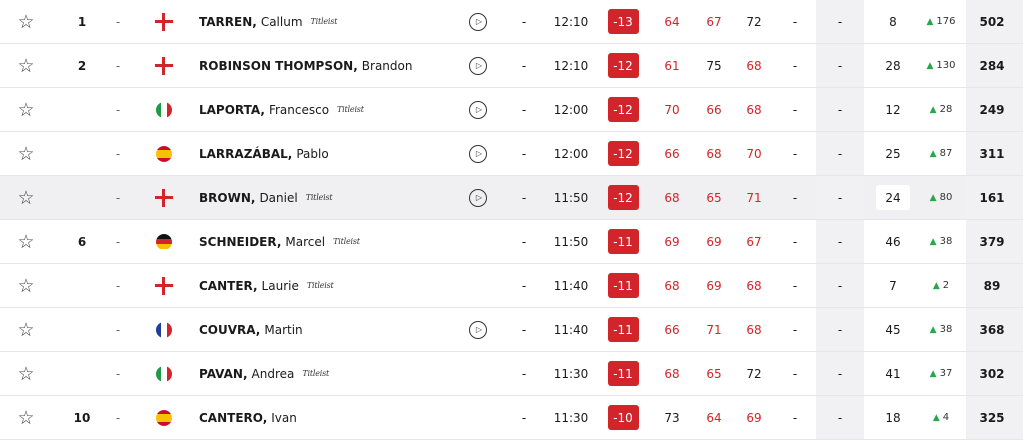  What do you see at coordinates (946, 241) in the screenshot?
I see `ranking-move-value: 38` at bounding box center [946, 241].